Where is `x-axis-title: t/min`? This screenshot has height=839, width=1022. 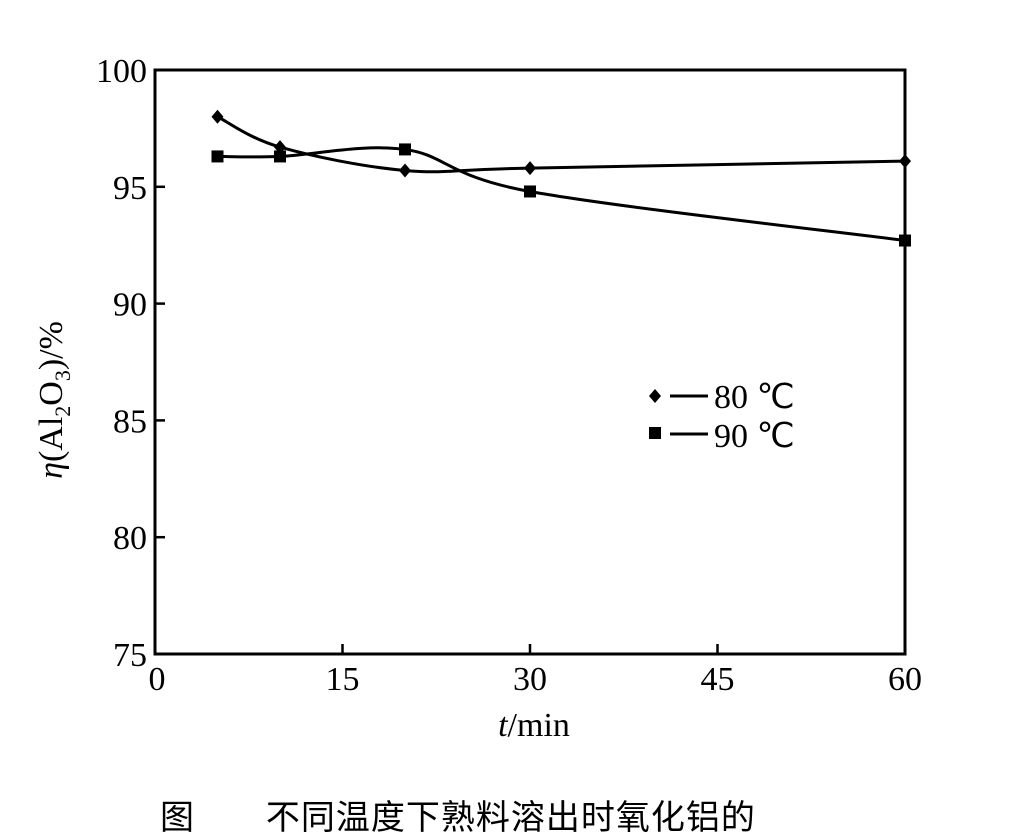
x-axis-title: t/min is located at coordinates (534, 725).